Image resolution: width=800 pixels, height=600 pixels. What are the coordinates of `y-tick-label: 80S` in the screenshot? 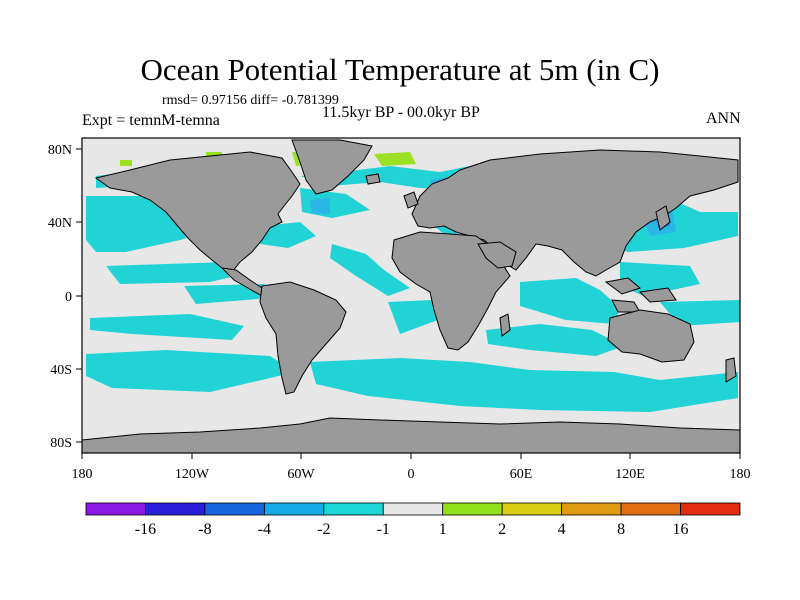 It's located at (61, 443).